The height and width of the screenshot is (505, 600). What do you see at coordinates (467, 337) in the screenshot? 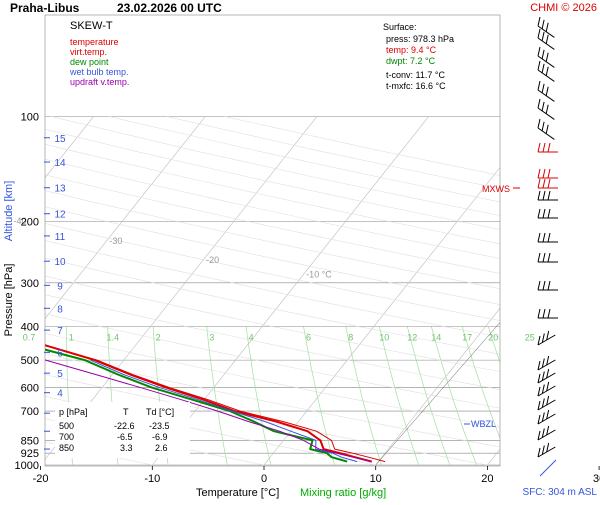
I see `mixing-ratio-tick-label: 17` at bounding box center [467, 337].